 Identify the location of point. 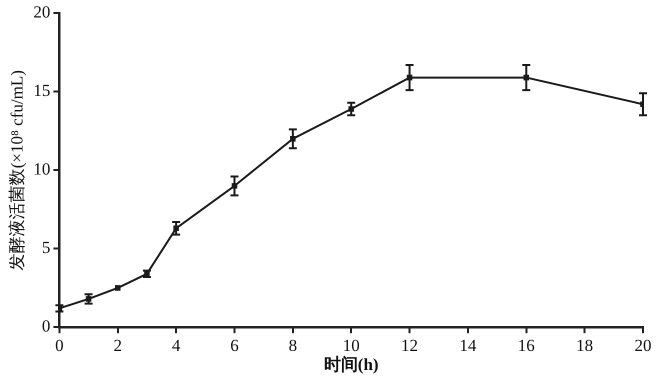
(117, 288).